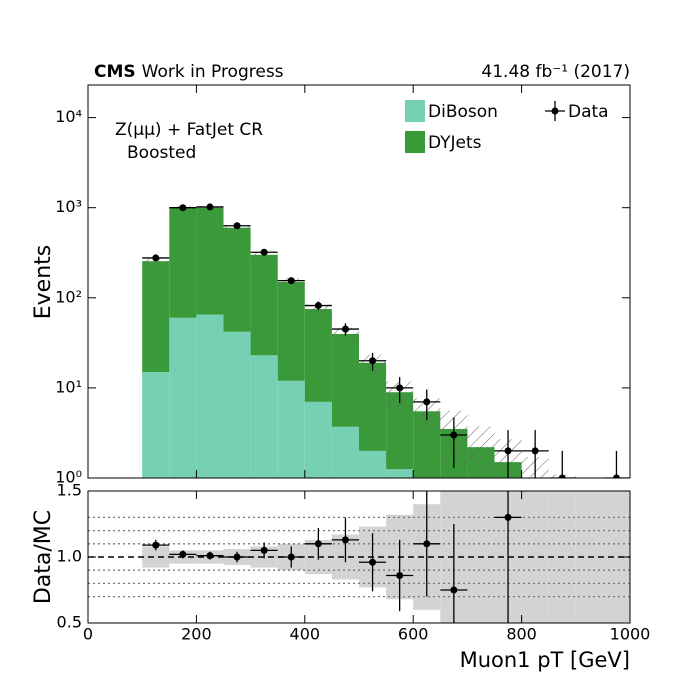  Describe the element at coordinates (213, 72) in the screenshot. I see `status-label: Work in Progress` at that location.